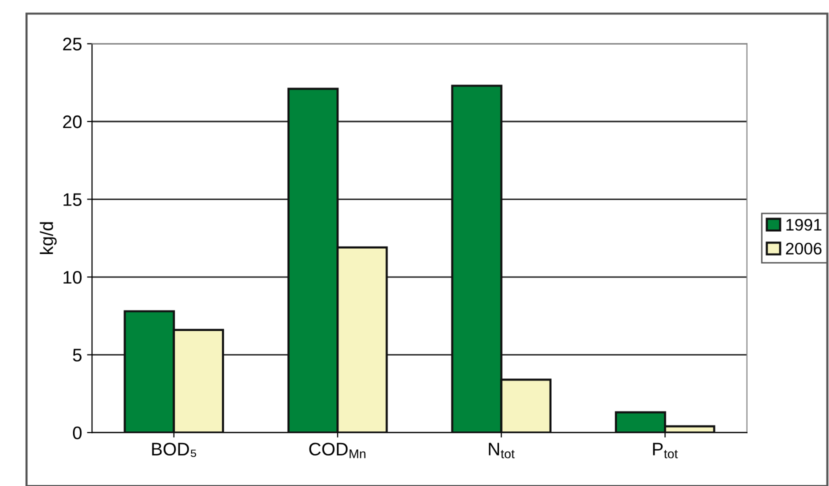  What do you see at coordinates (48, 238) in the screenshot?
I see `y-axis-title: kg/d` at bounding box center [48, 238].